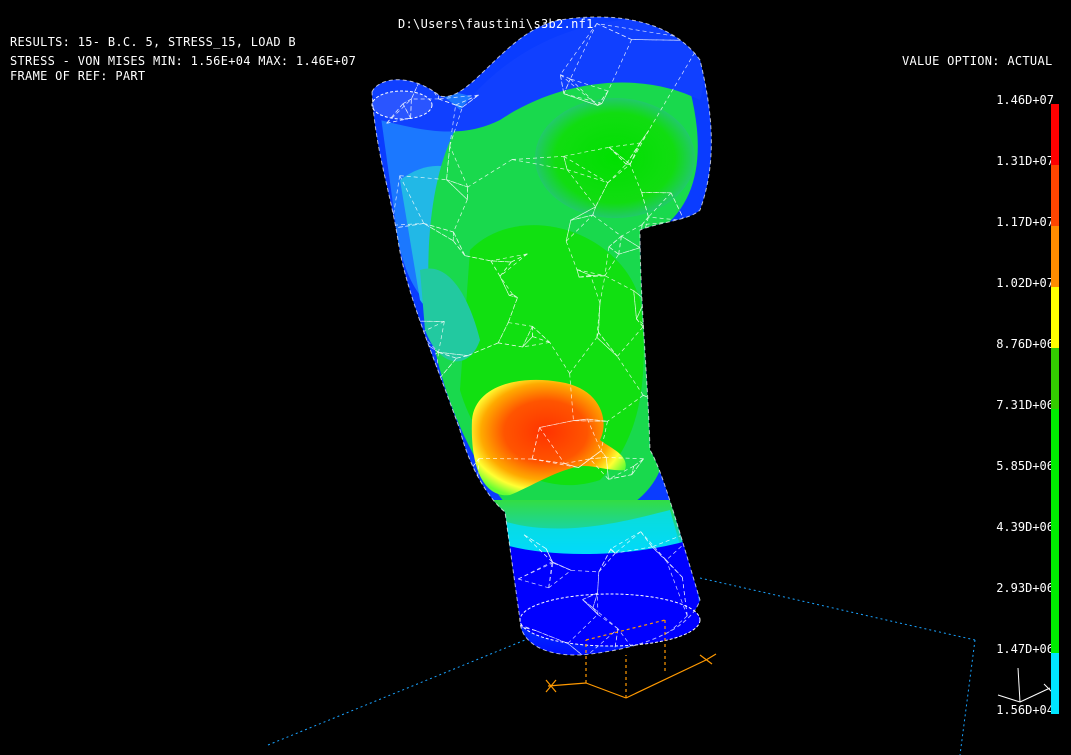 This screenshot has height=755, width=1071. Describe the element at coordinates (1025, 283) in the screenshot. I see `legend-label: 1.02D+07` at that location.